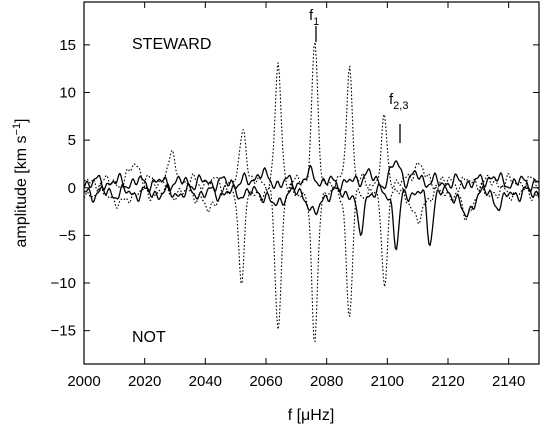 The image size is (540, 433). Describe the element at coordinates (398, 117) in the screenshot. I see `annotation-f23: f2,3` at that location.